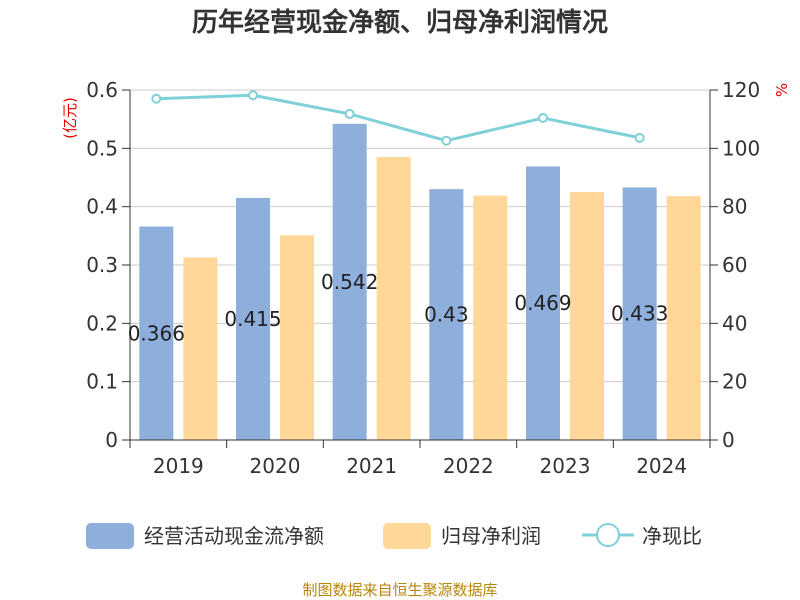  What do you see at coordinates (734, 265) in the screenshot?
I see `right-tick-label: 60` at bounding box center [734, 265].